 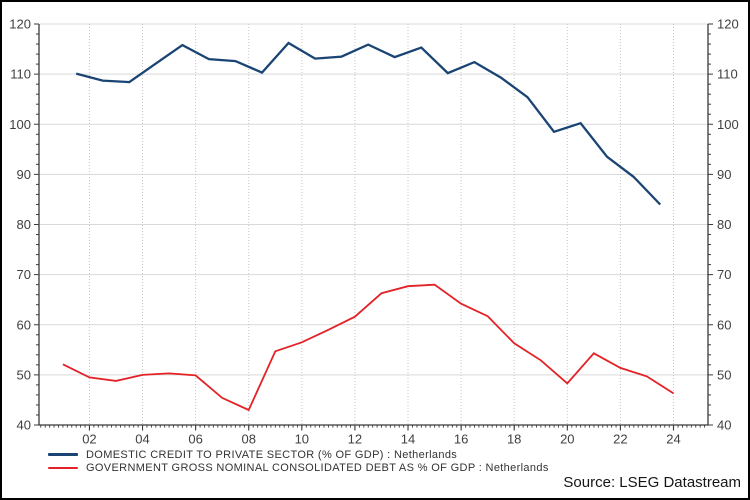 What do you see at coordinates (620, 439) in the screenshot?
I see `svg-text: 22` at bounding box center [620, 439].